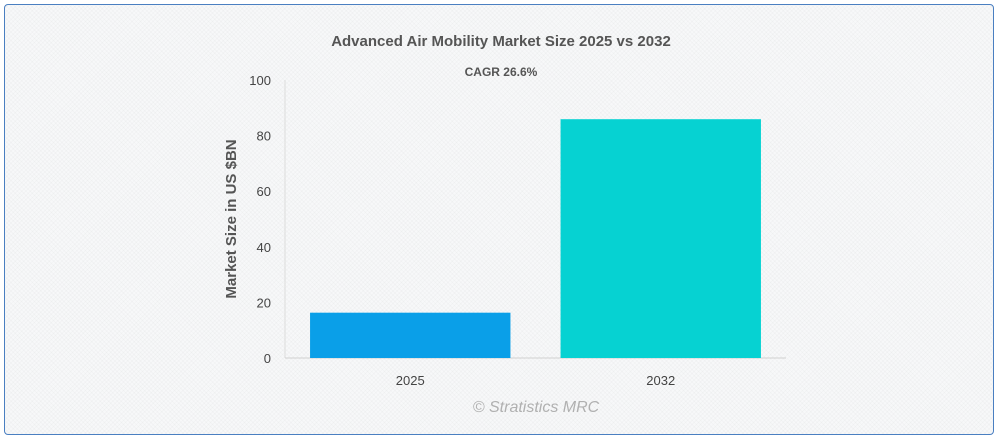  I want to click on y-axis: 0 20 40 60 80 100, so click(260, 219).